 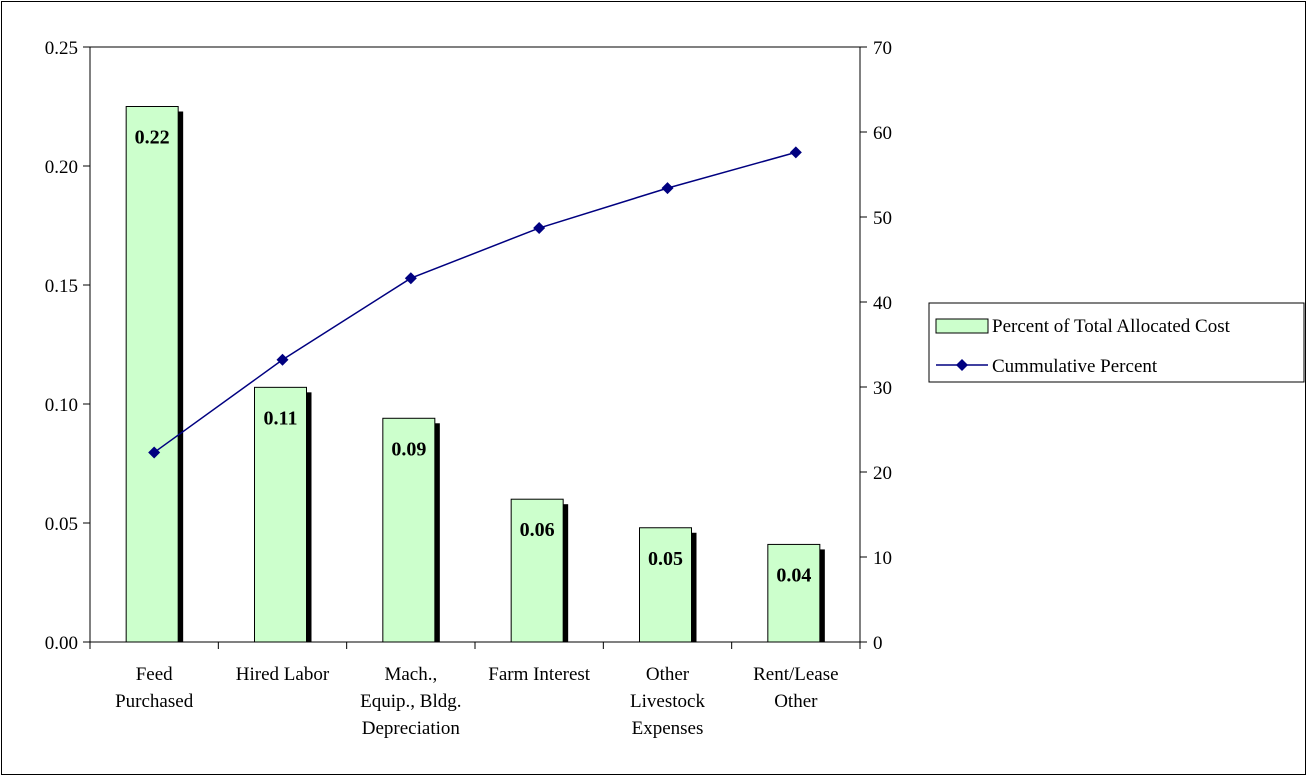 I want to click on left-tick-label: 0.10, so click(x=61, y=405).